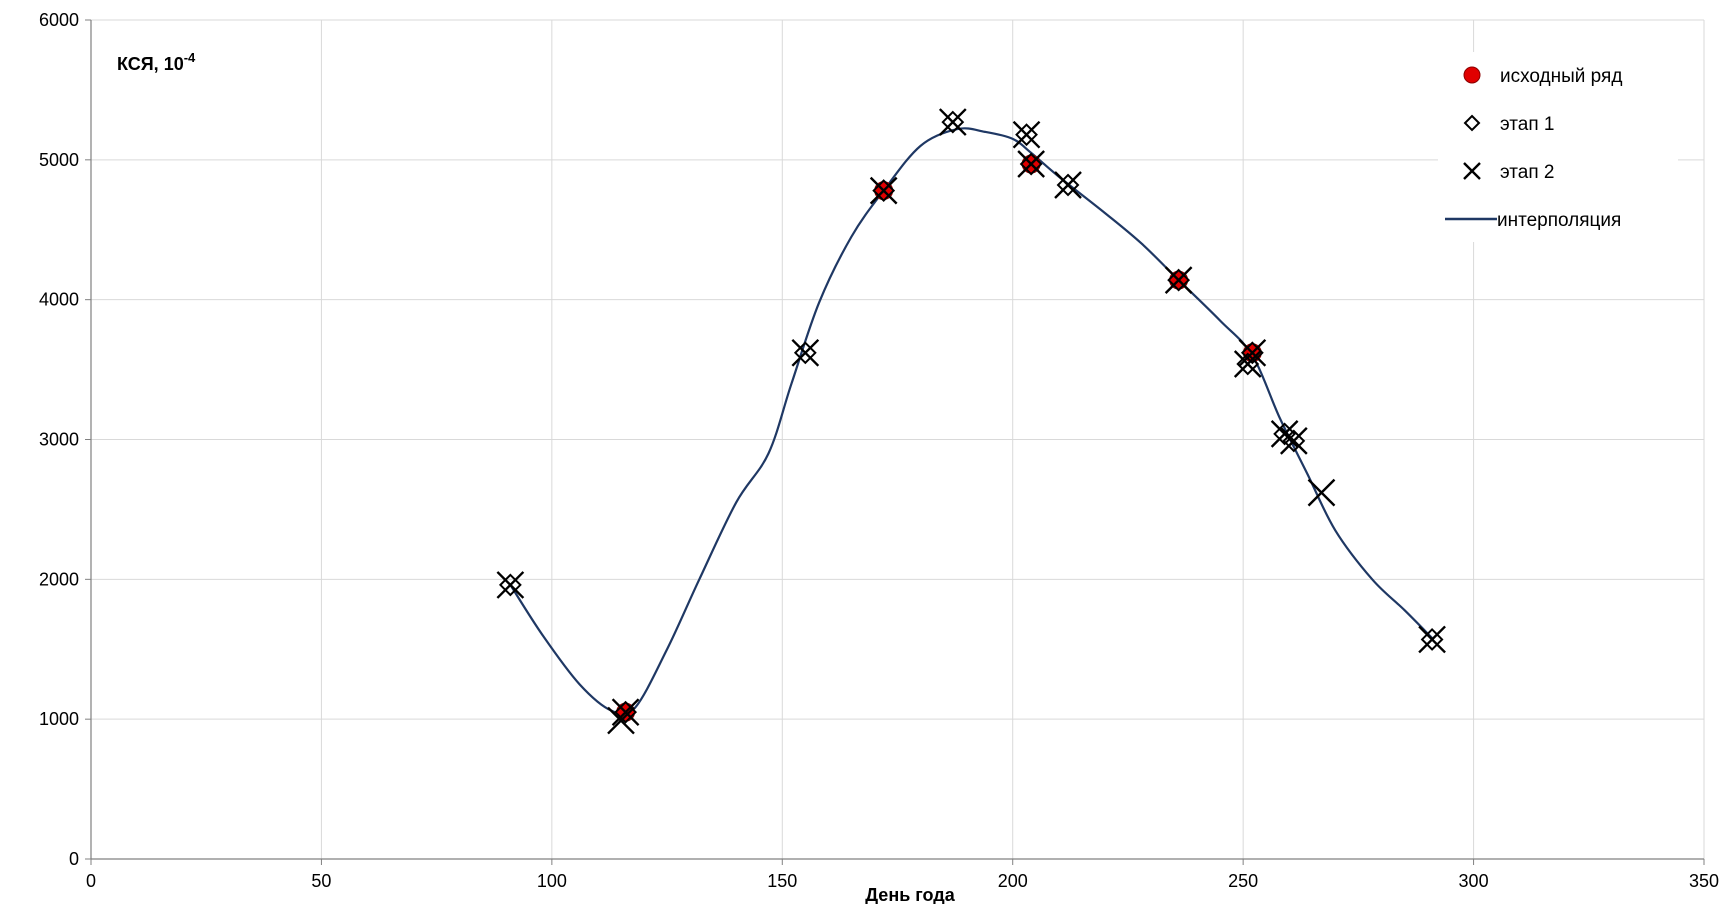 Image resolution: width=1723 pixels, height=904 pixels. What do you see at coordinates (910, 894) in the screenshot?
I see `x-axis-label: День года` at bounding box center [910, 894].